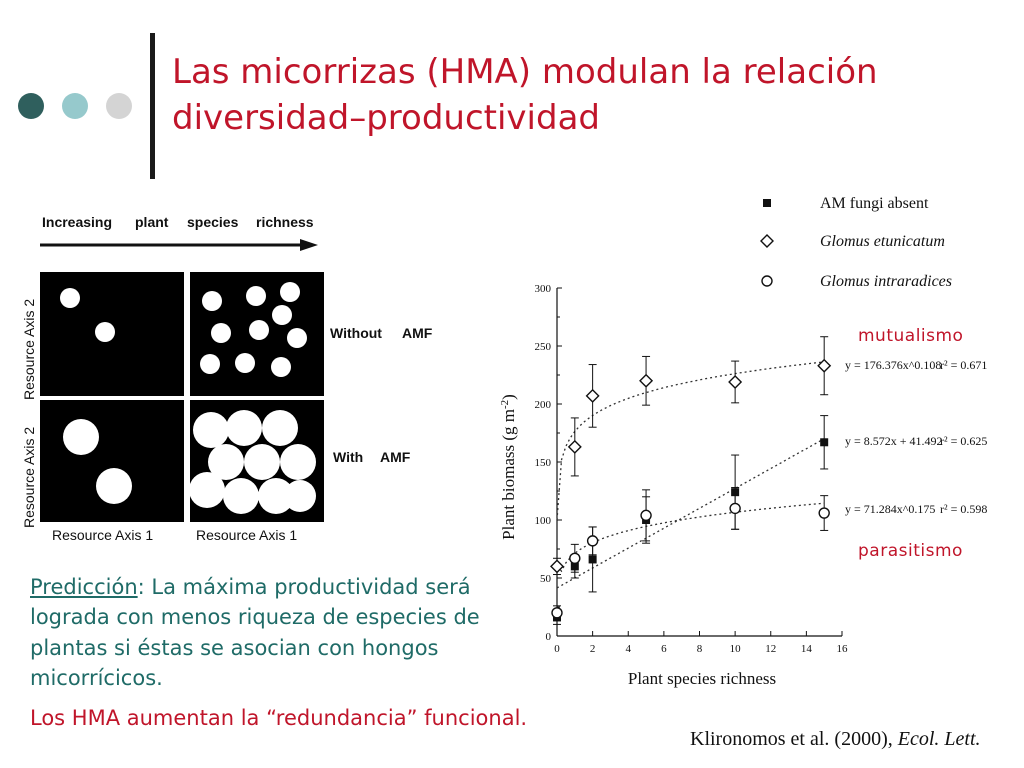 This screenshot has width=1024, height=768. Describe the element at coordinates (119, 106) in the screenshot. I see `dot-gray` at that location.